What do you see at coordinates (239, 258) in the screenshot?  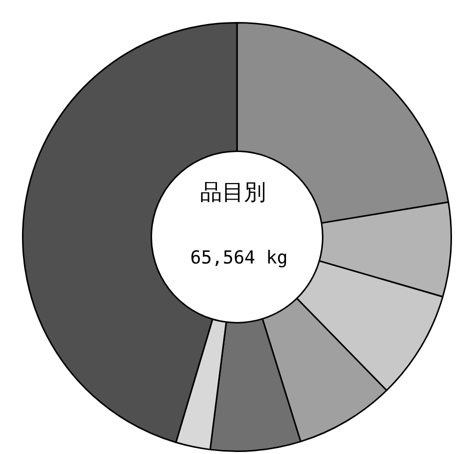 I see `text: 65,564 kg` at bounding box center [239, 258].